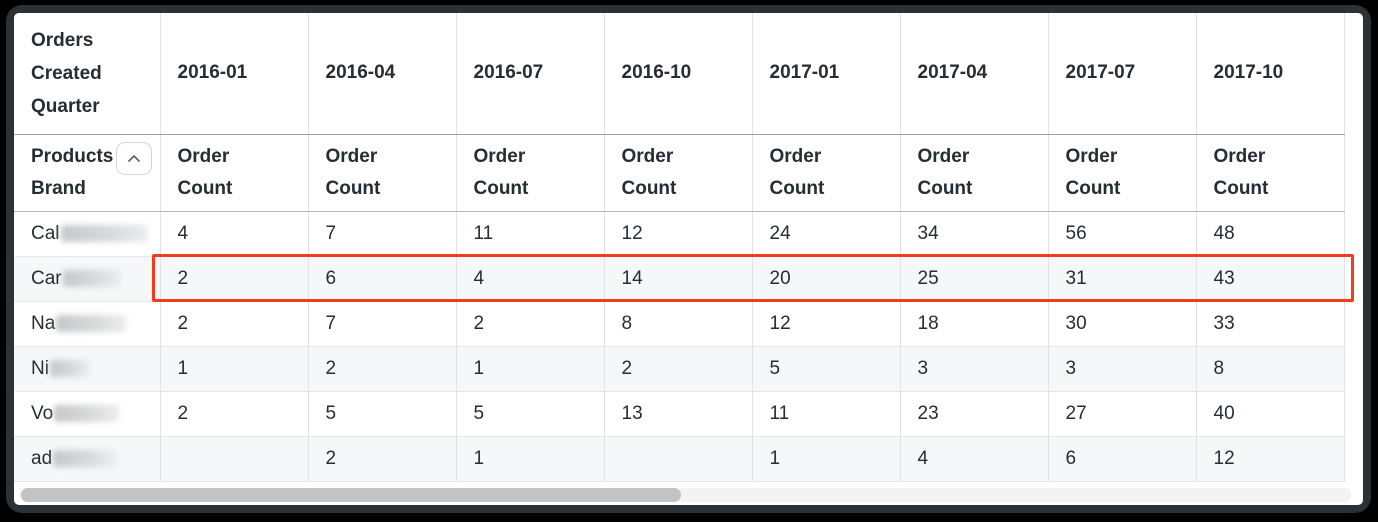 This screenshot has height=522, width=1378. Describe the element at coordinates (973, 279) in the screenshot. I see `order-count-cell-Car-2017-04: 25` at that location.